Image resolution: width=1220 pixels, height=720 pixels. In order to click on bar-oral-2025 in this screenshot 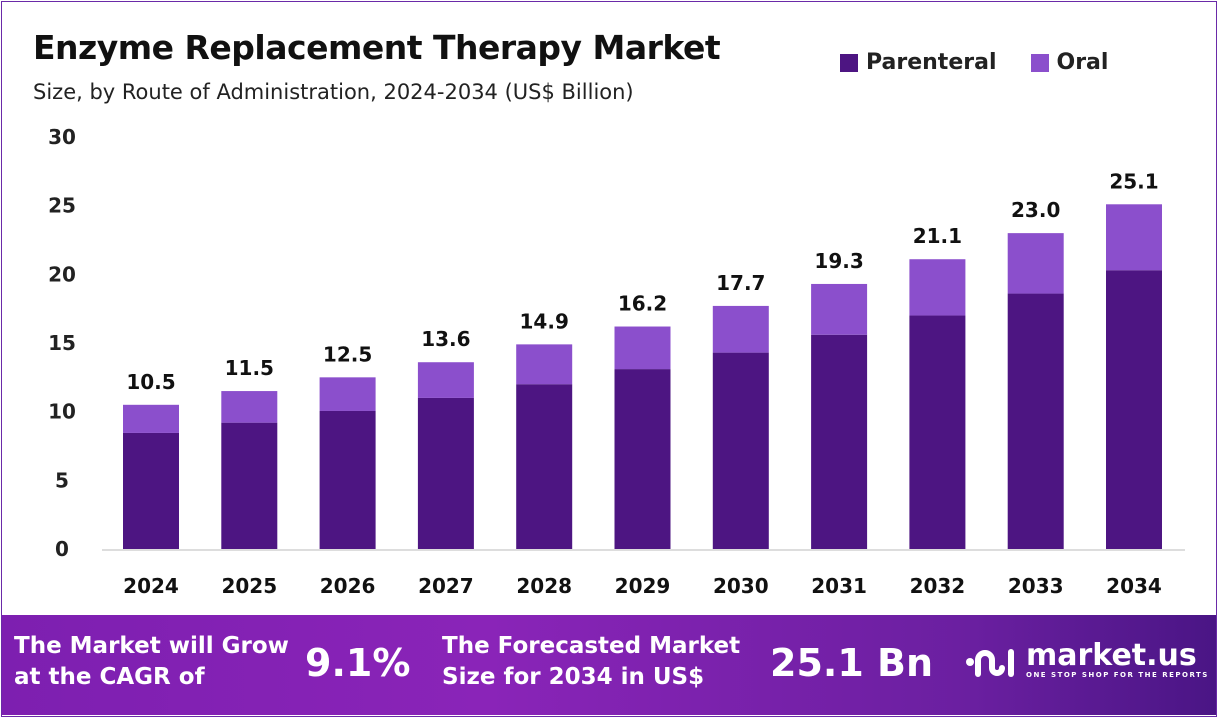, I will do `click(249, 407)`.